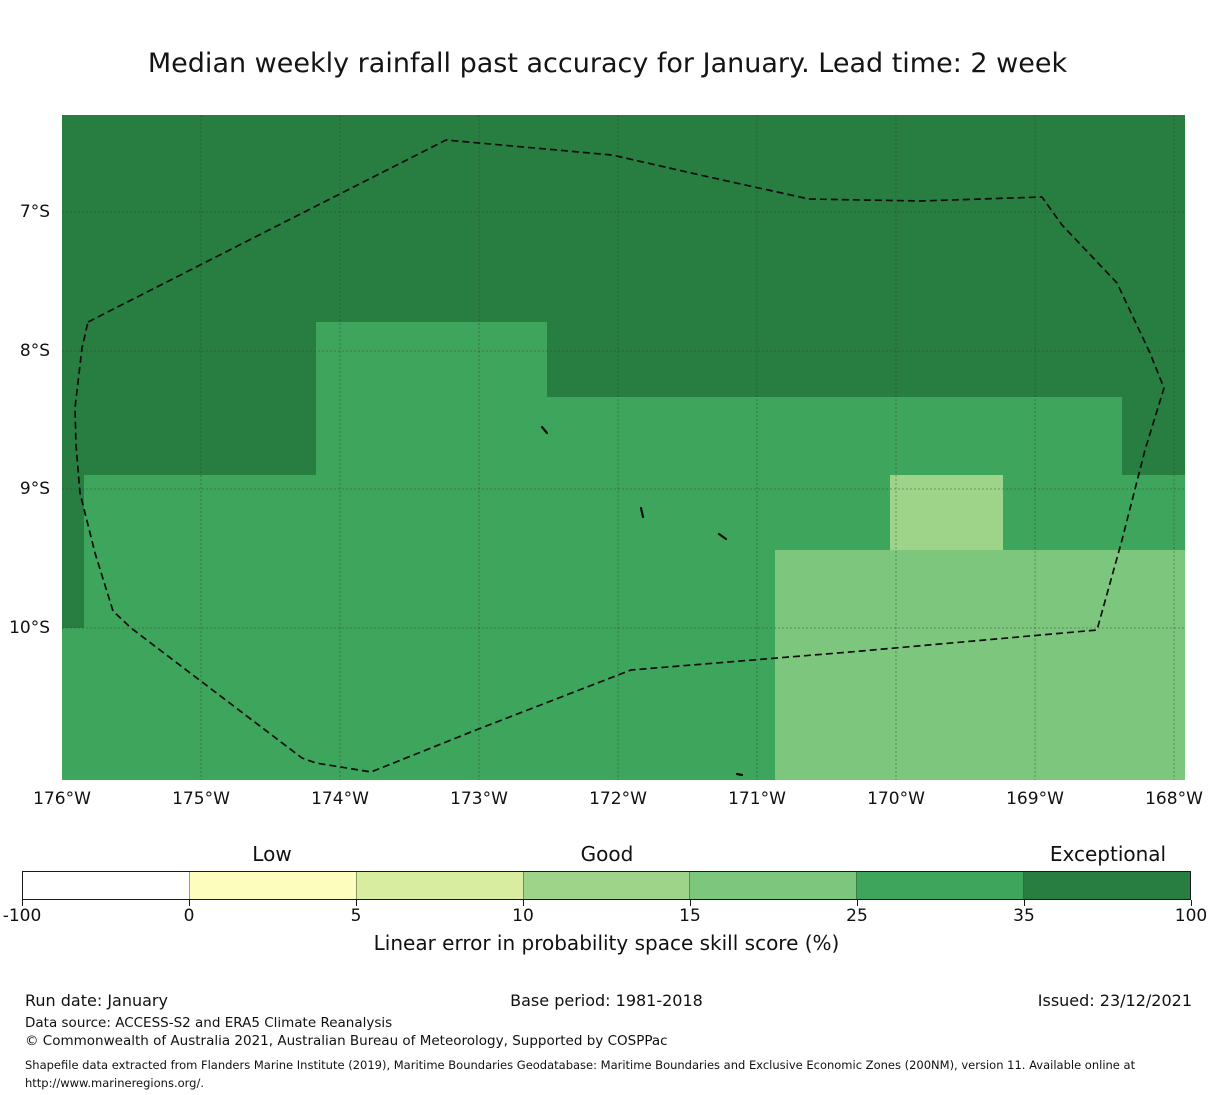 The height and width of the screenshot is (1095, 1215). I want to click on run-date-text: Run date: January, so click(96, 1000).